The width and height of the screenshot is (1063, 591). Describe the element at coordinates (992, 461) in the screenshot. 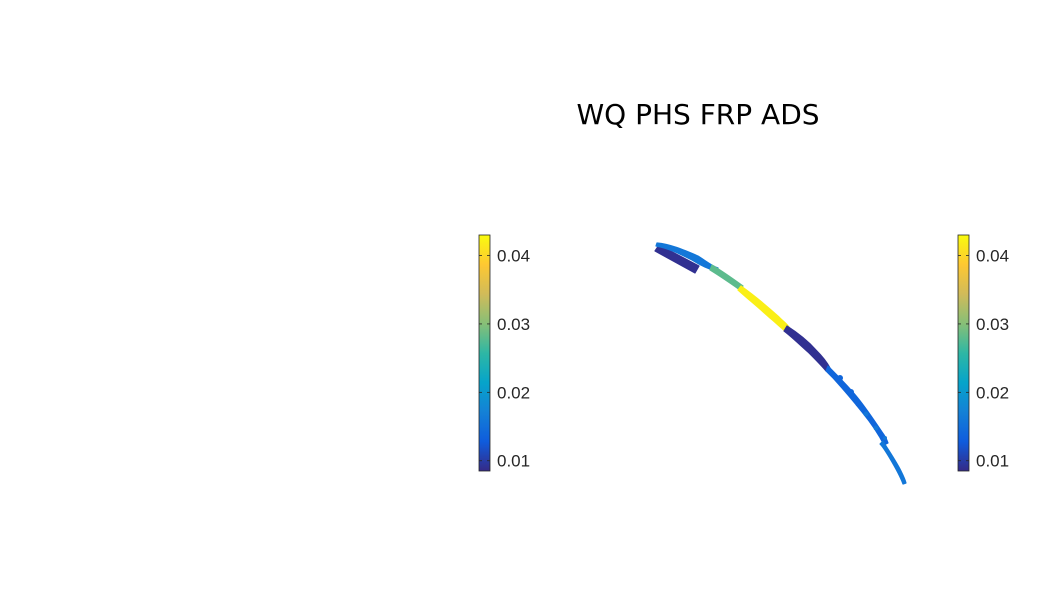

I see `right-colorbar-tick-label: 0.01` at that location.